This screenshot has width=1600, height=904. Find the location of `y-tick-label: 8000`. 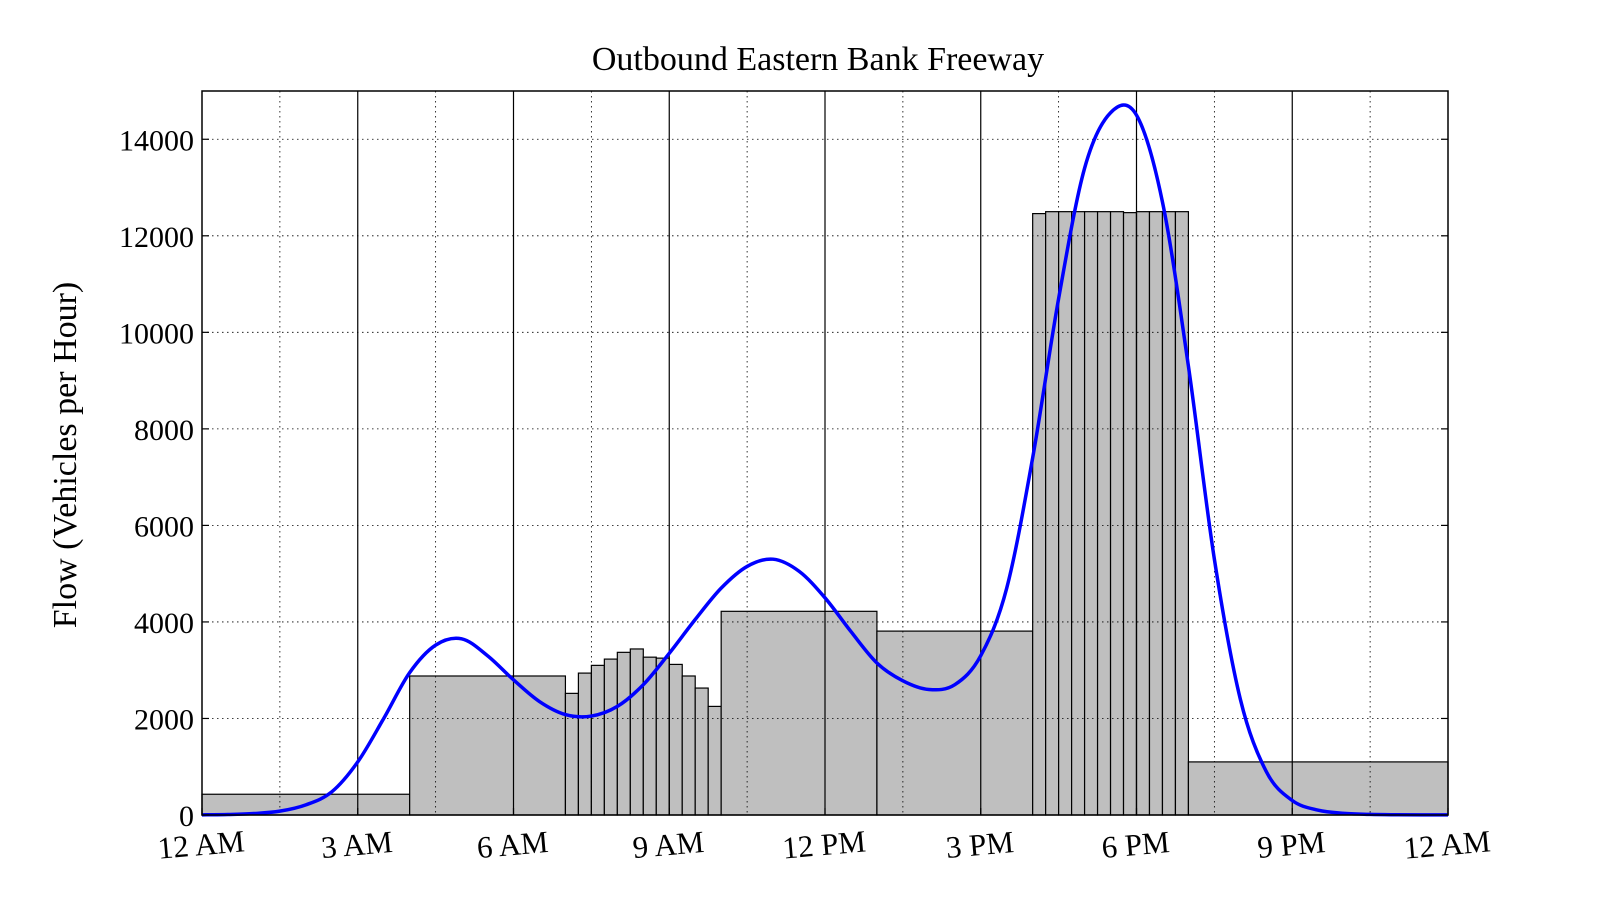

y-tick-label: 8000 is located at coordinates (164, 430).